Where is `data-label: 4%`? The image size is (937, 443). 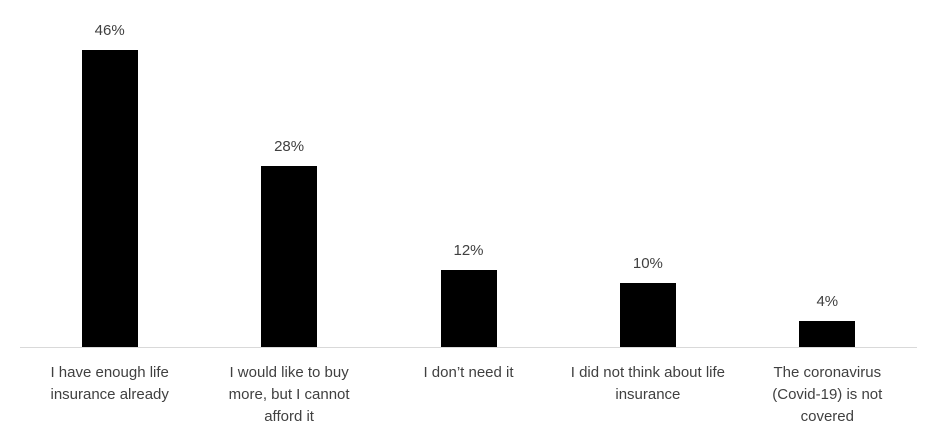 data-label: 4% is located at coordinates (827, 302).